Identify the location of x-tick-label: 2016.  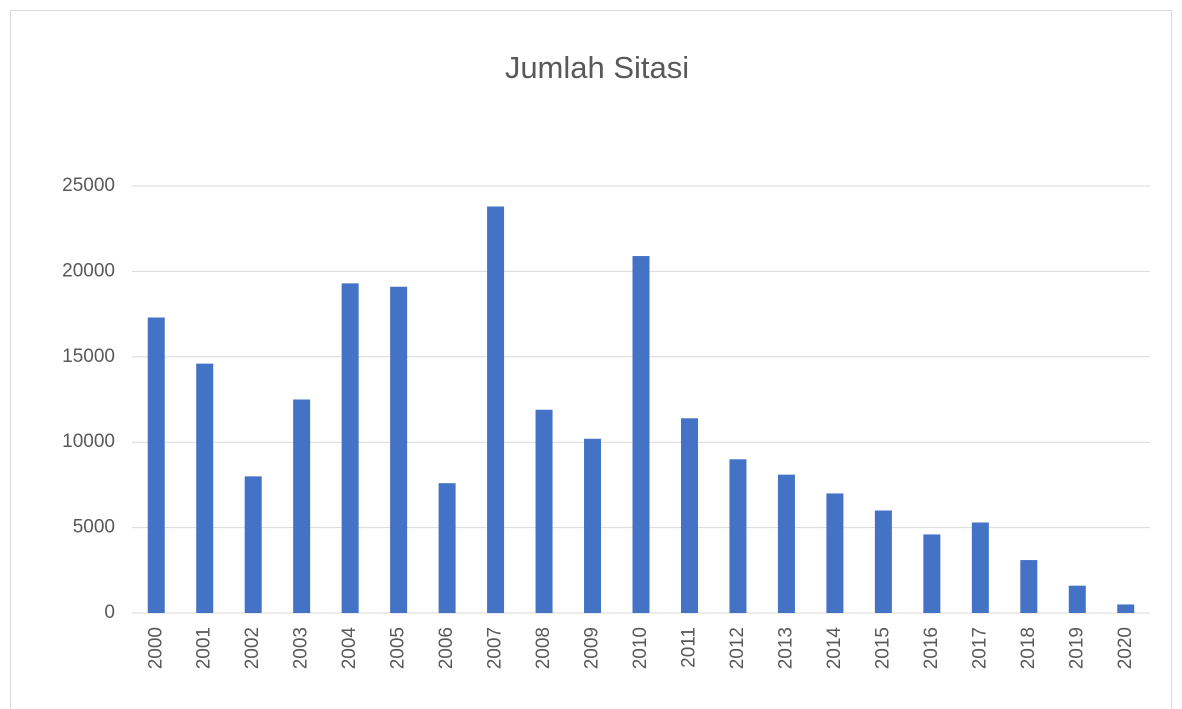
(931, 648).